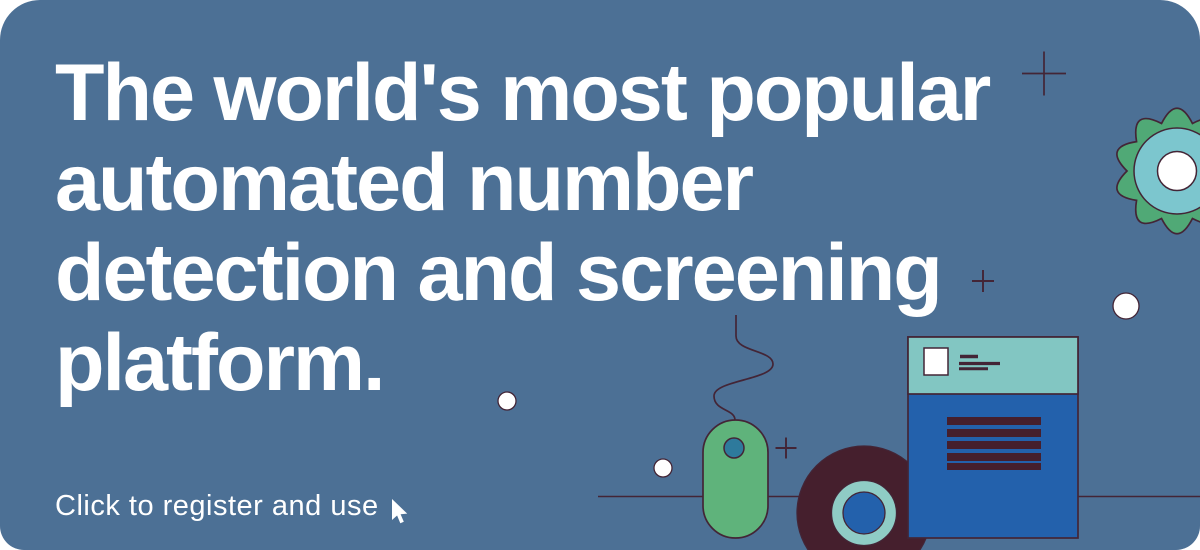  Describe the element at coordinates (743, 368) in the screenshot. I see `mouse-cable` at that location.